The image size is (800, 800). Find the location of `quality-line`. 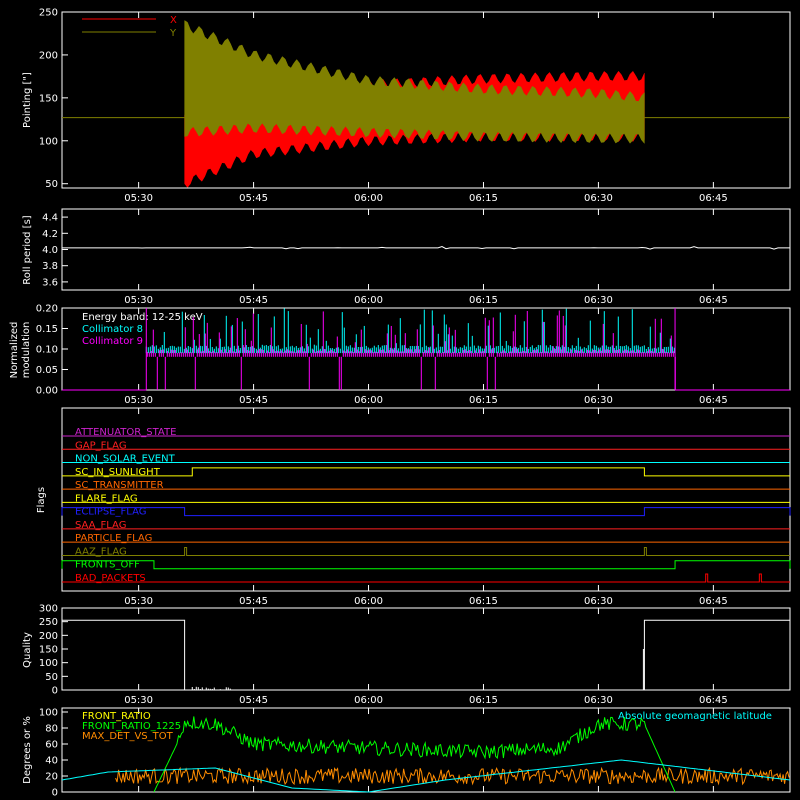

quality-line is located at coordinates (426, 655).